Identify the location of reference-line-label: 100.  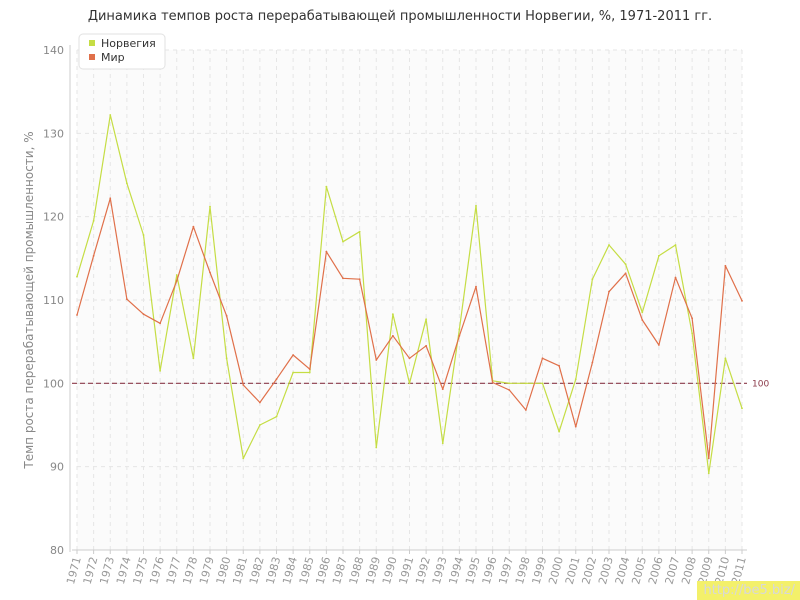
(760, 384).